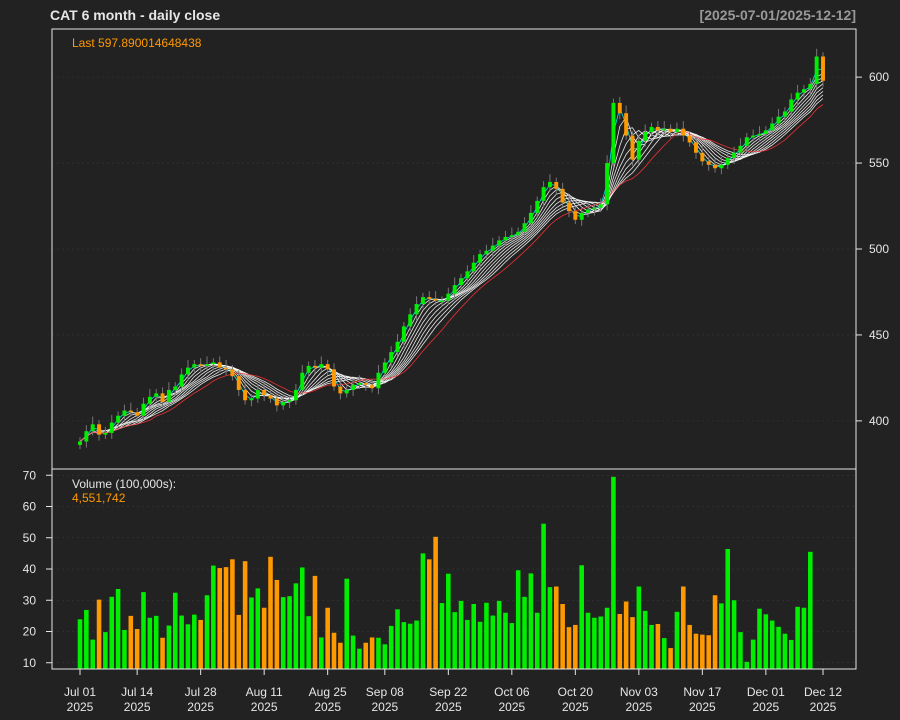  What do you see at coordinates (879, 249) in the screenshot?
I see `price-tick-label: 500` at bounding box center [879, 249].